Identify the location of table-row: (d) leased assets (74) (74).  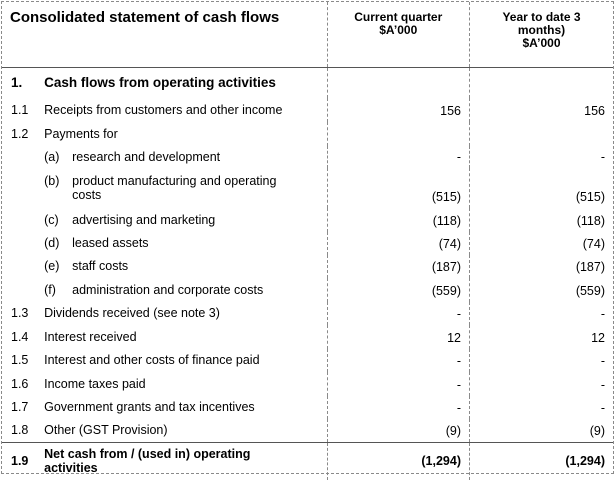
(307, 243).